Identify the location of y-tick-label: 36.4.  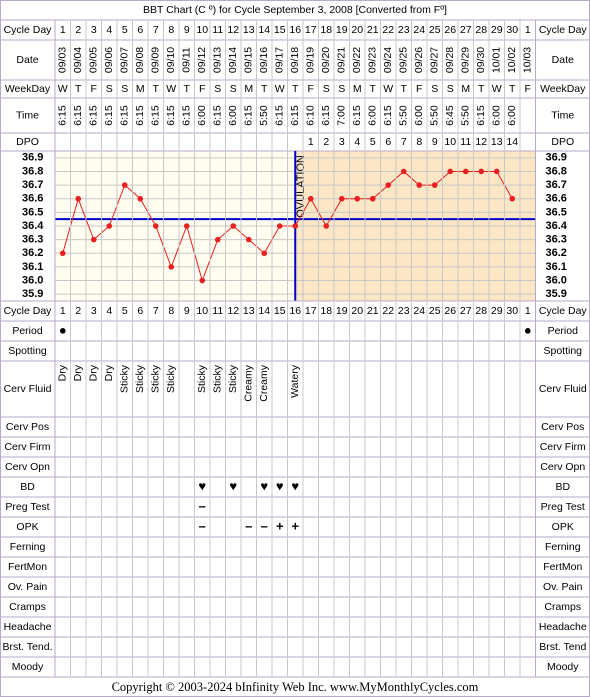
(557, 226).